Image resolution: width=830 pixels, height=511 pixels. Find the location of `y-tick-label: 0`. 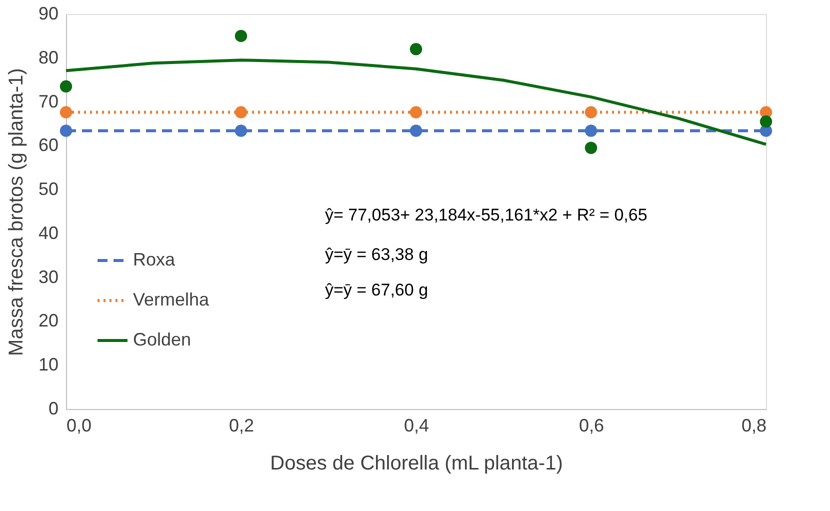

y-tick-label: 0 is located at coordinates (53, 408).